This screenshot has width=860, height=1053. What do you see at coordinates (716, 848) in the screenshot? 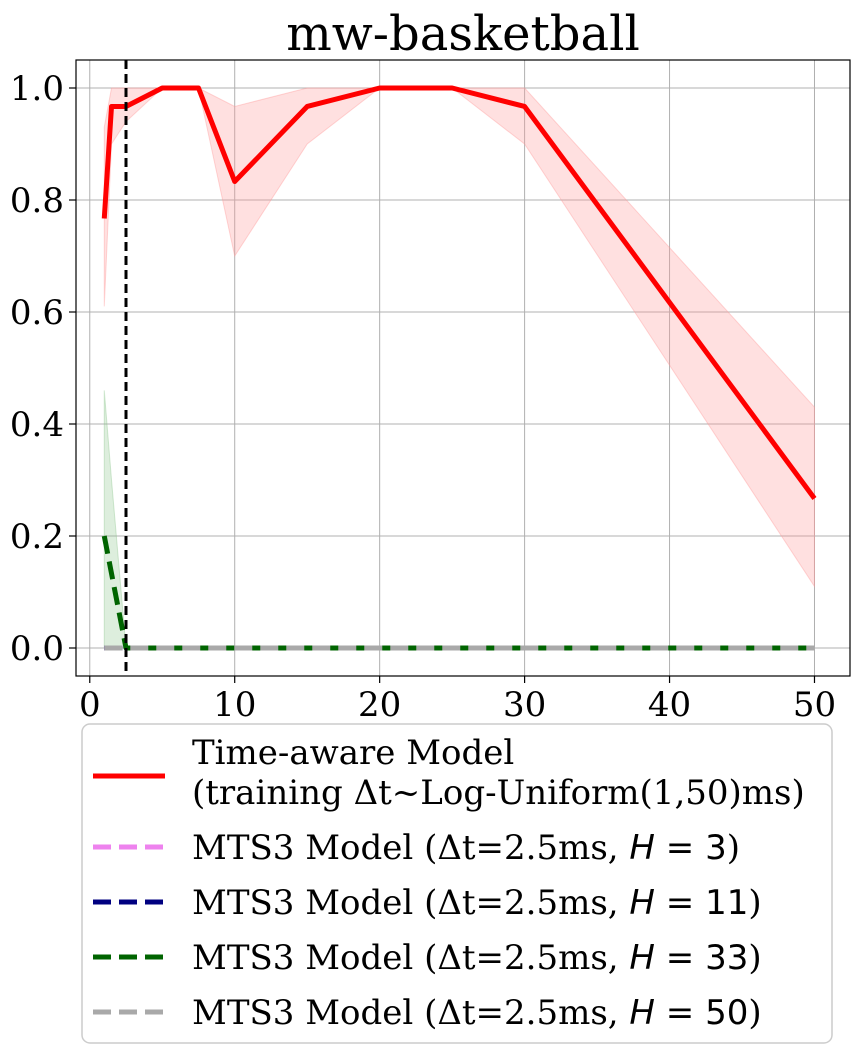
I see `legend-label-mts3-h3-num: 3` at bounding box center [716, 848].